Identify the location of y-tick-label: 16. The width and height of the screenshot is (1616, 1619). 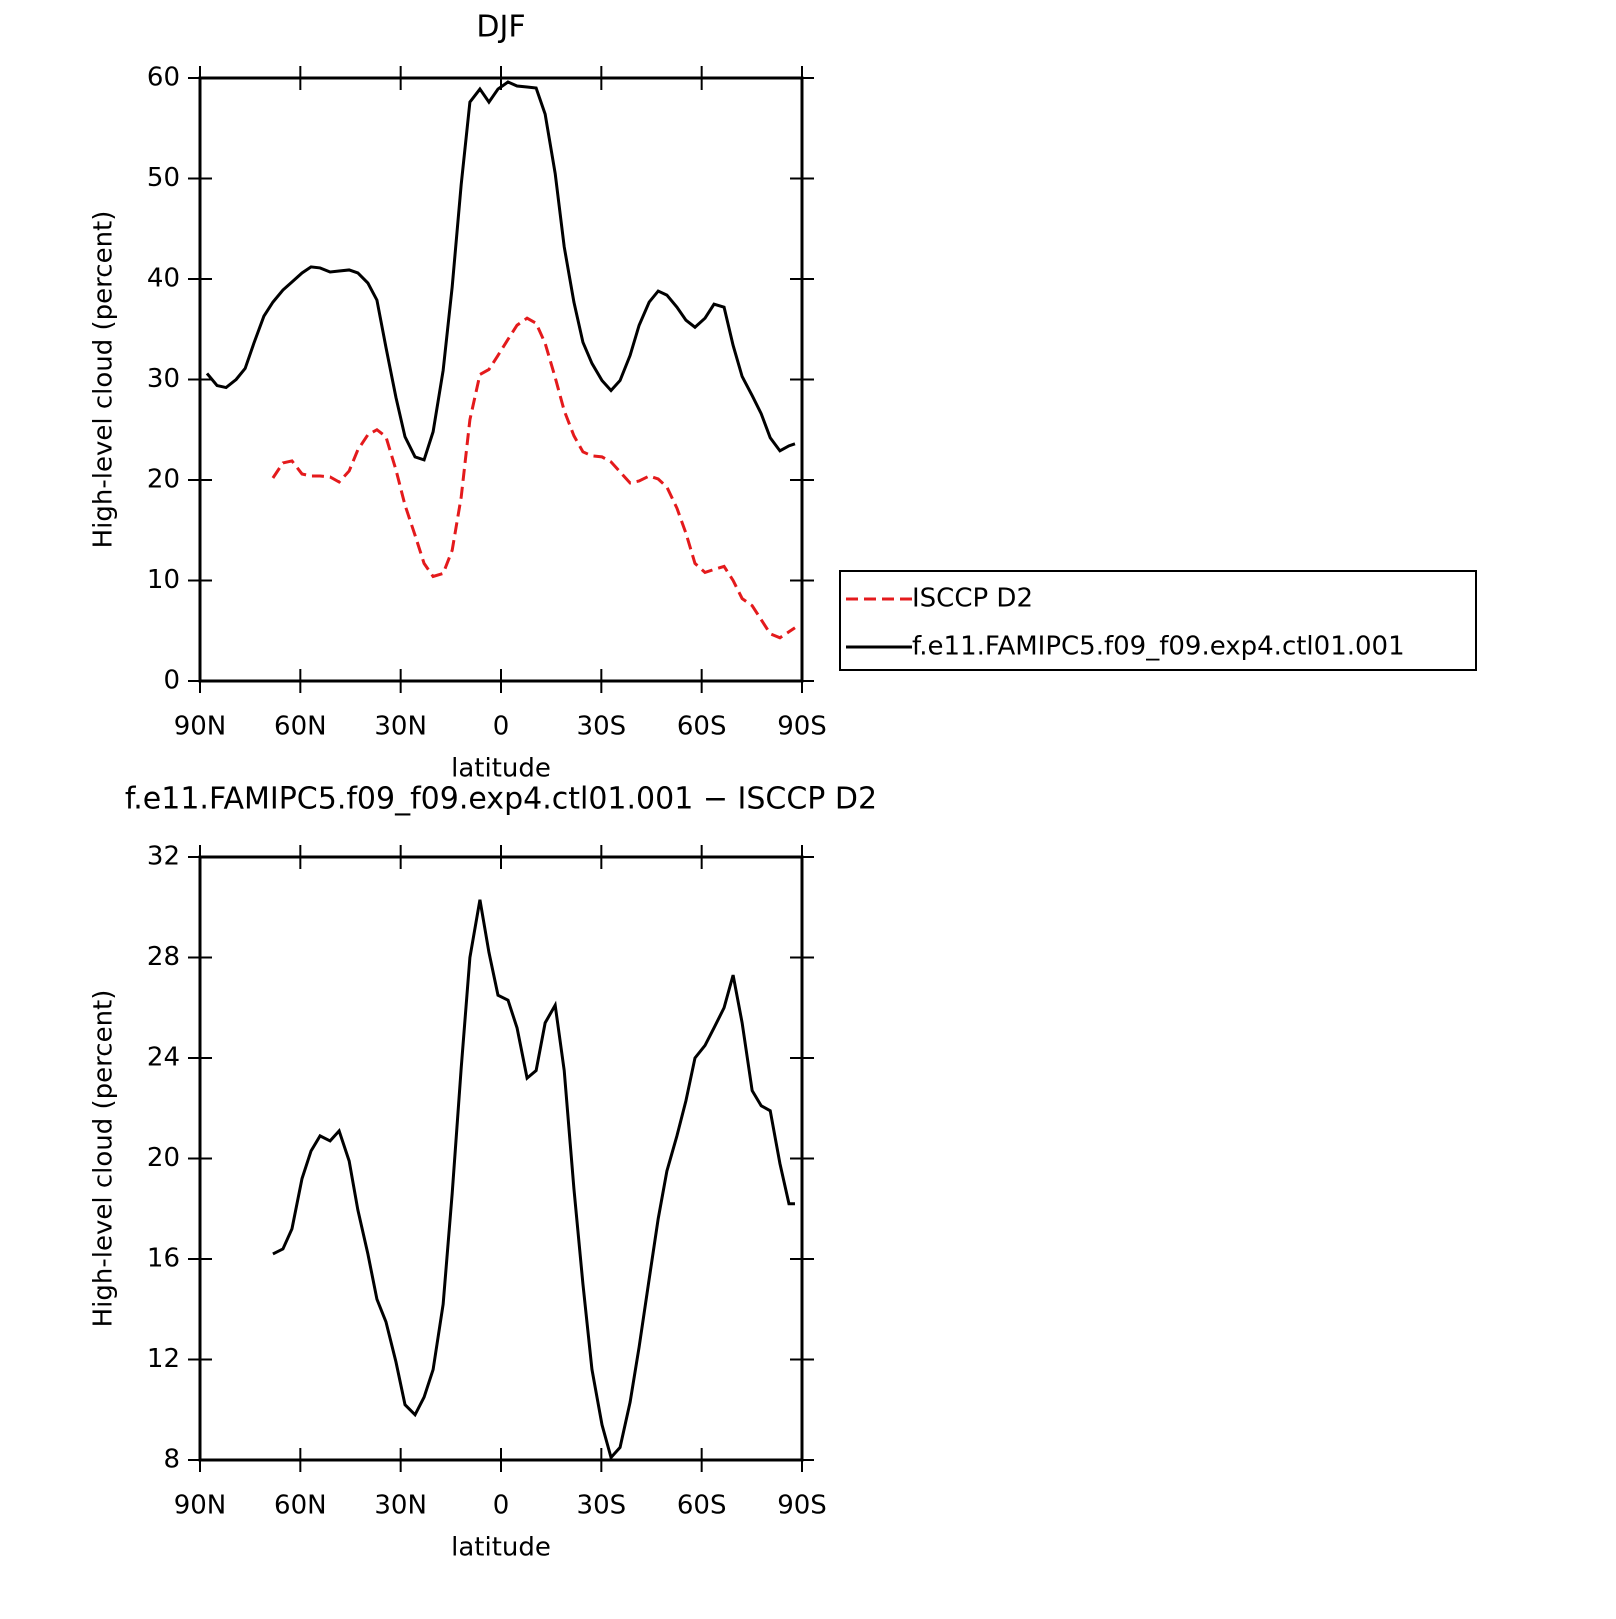
(163, 1259).